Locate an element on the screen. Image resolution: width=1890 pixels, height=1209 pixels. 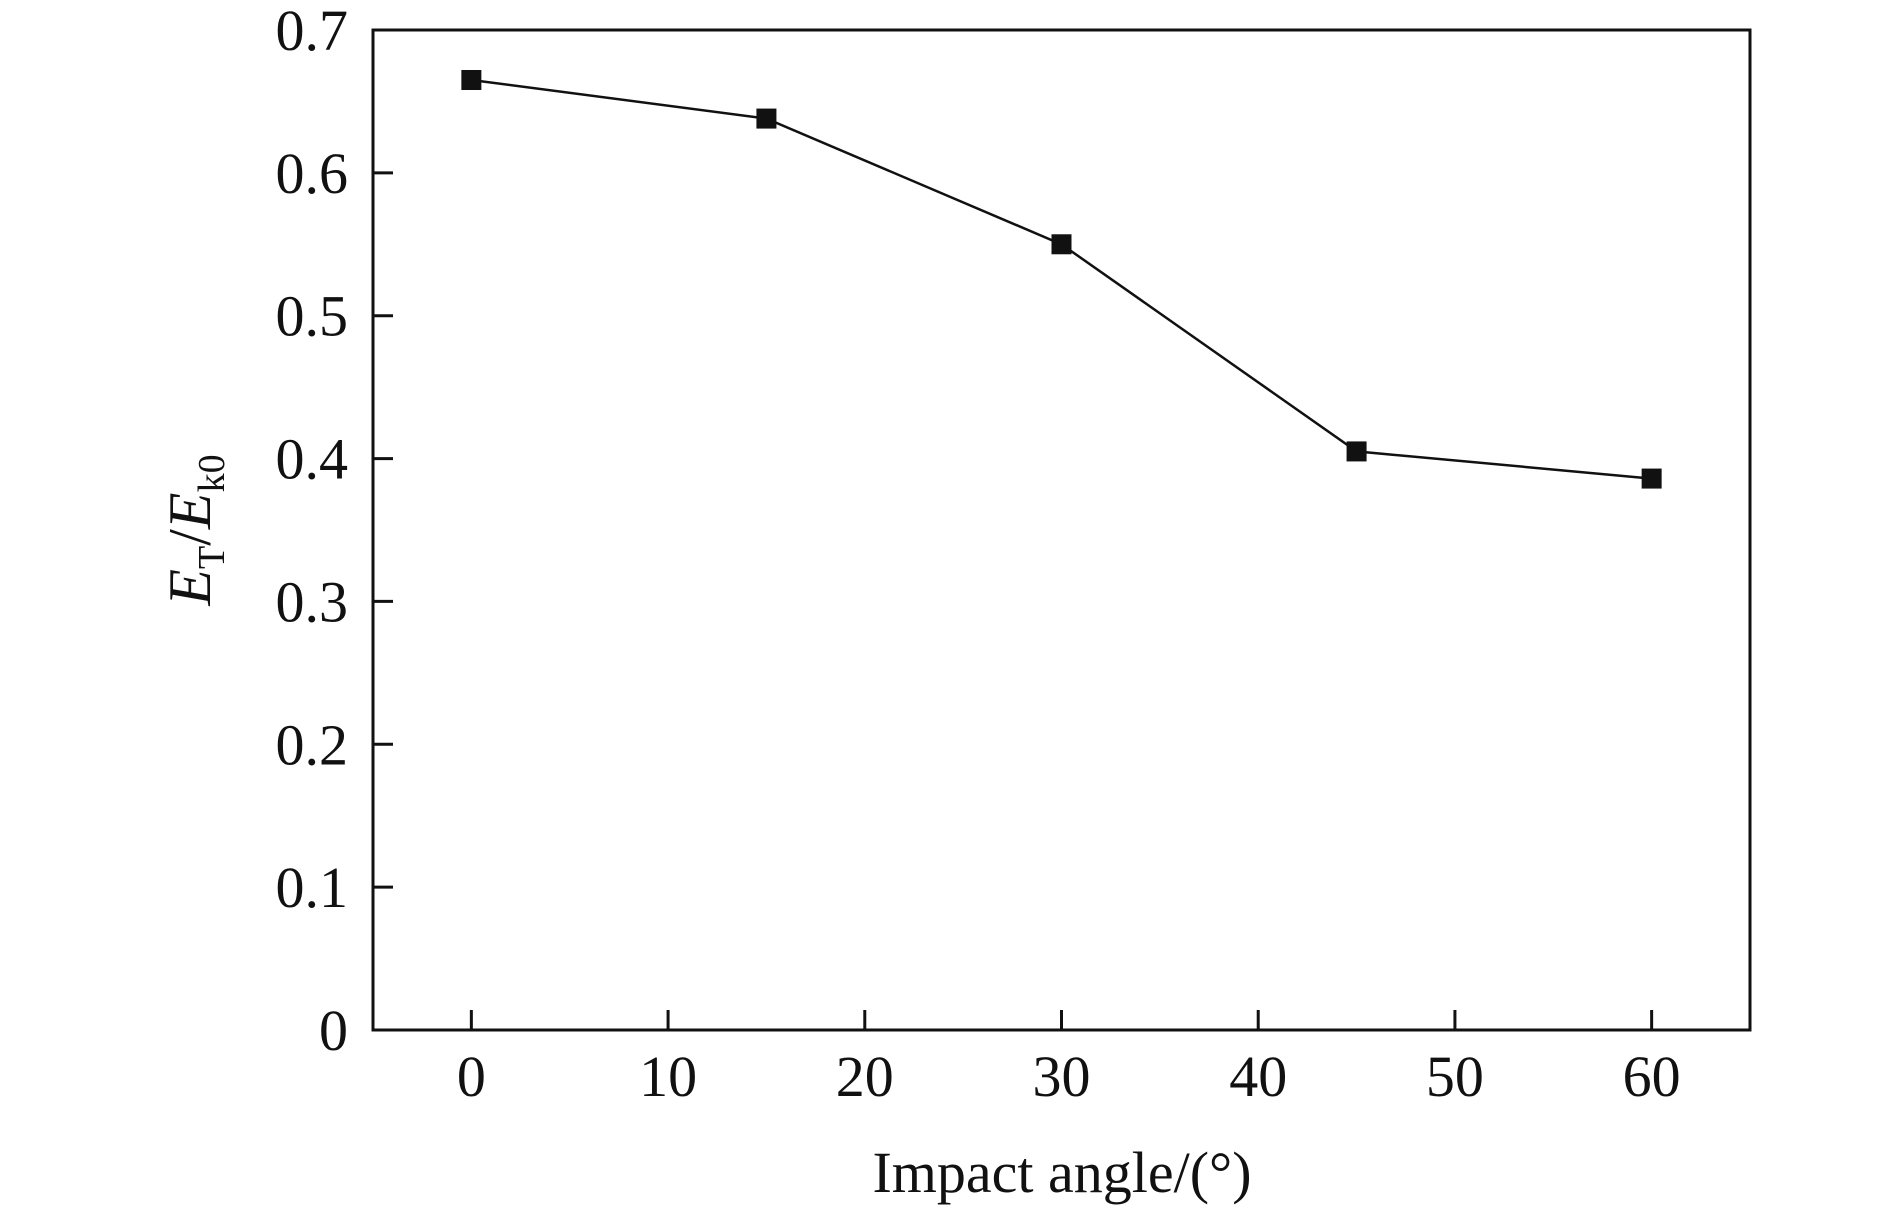
x-tick-label: 30 is located at coordinates (1062, 1076).